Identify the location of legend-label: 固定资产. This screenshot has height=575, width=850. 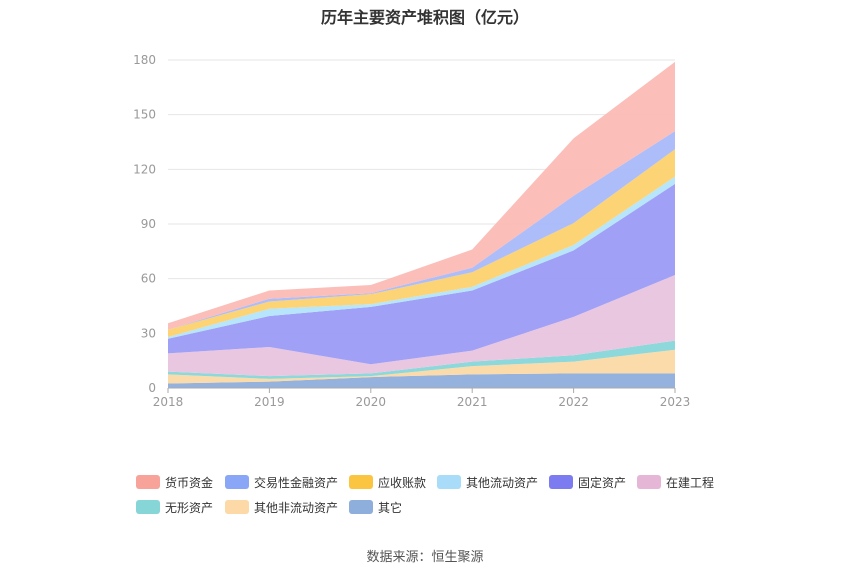
(602, 482).